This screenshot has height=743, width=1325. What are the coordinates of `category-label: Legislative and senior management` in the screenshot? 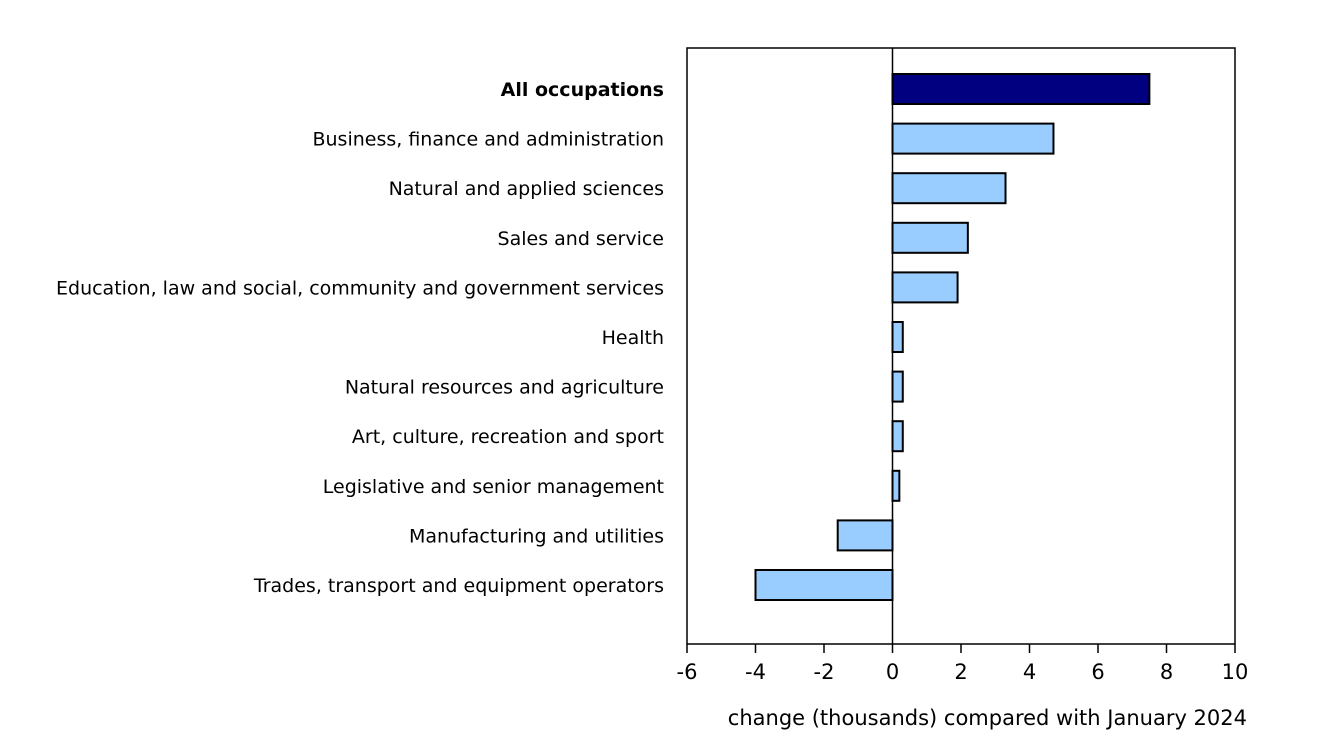 It's located at (493, 487).